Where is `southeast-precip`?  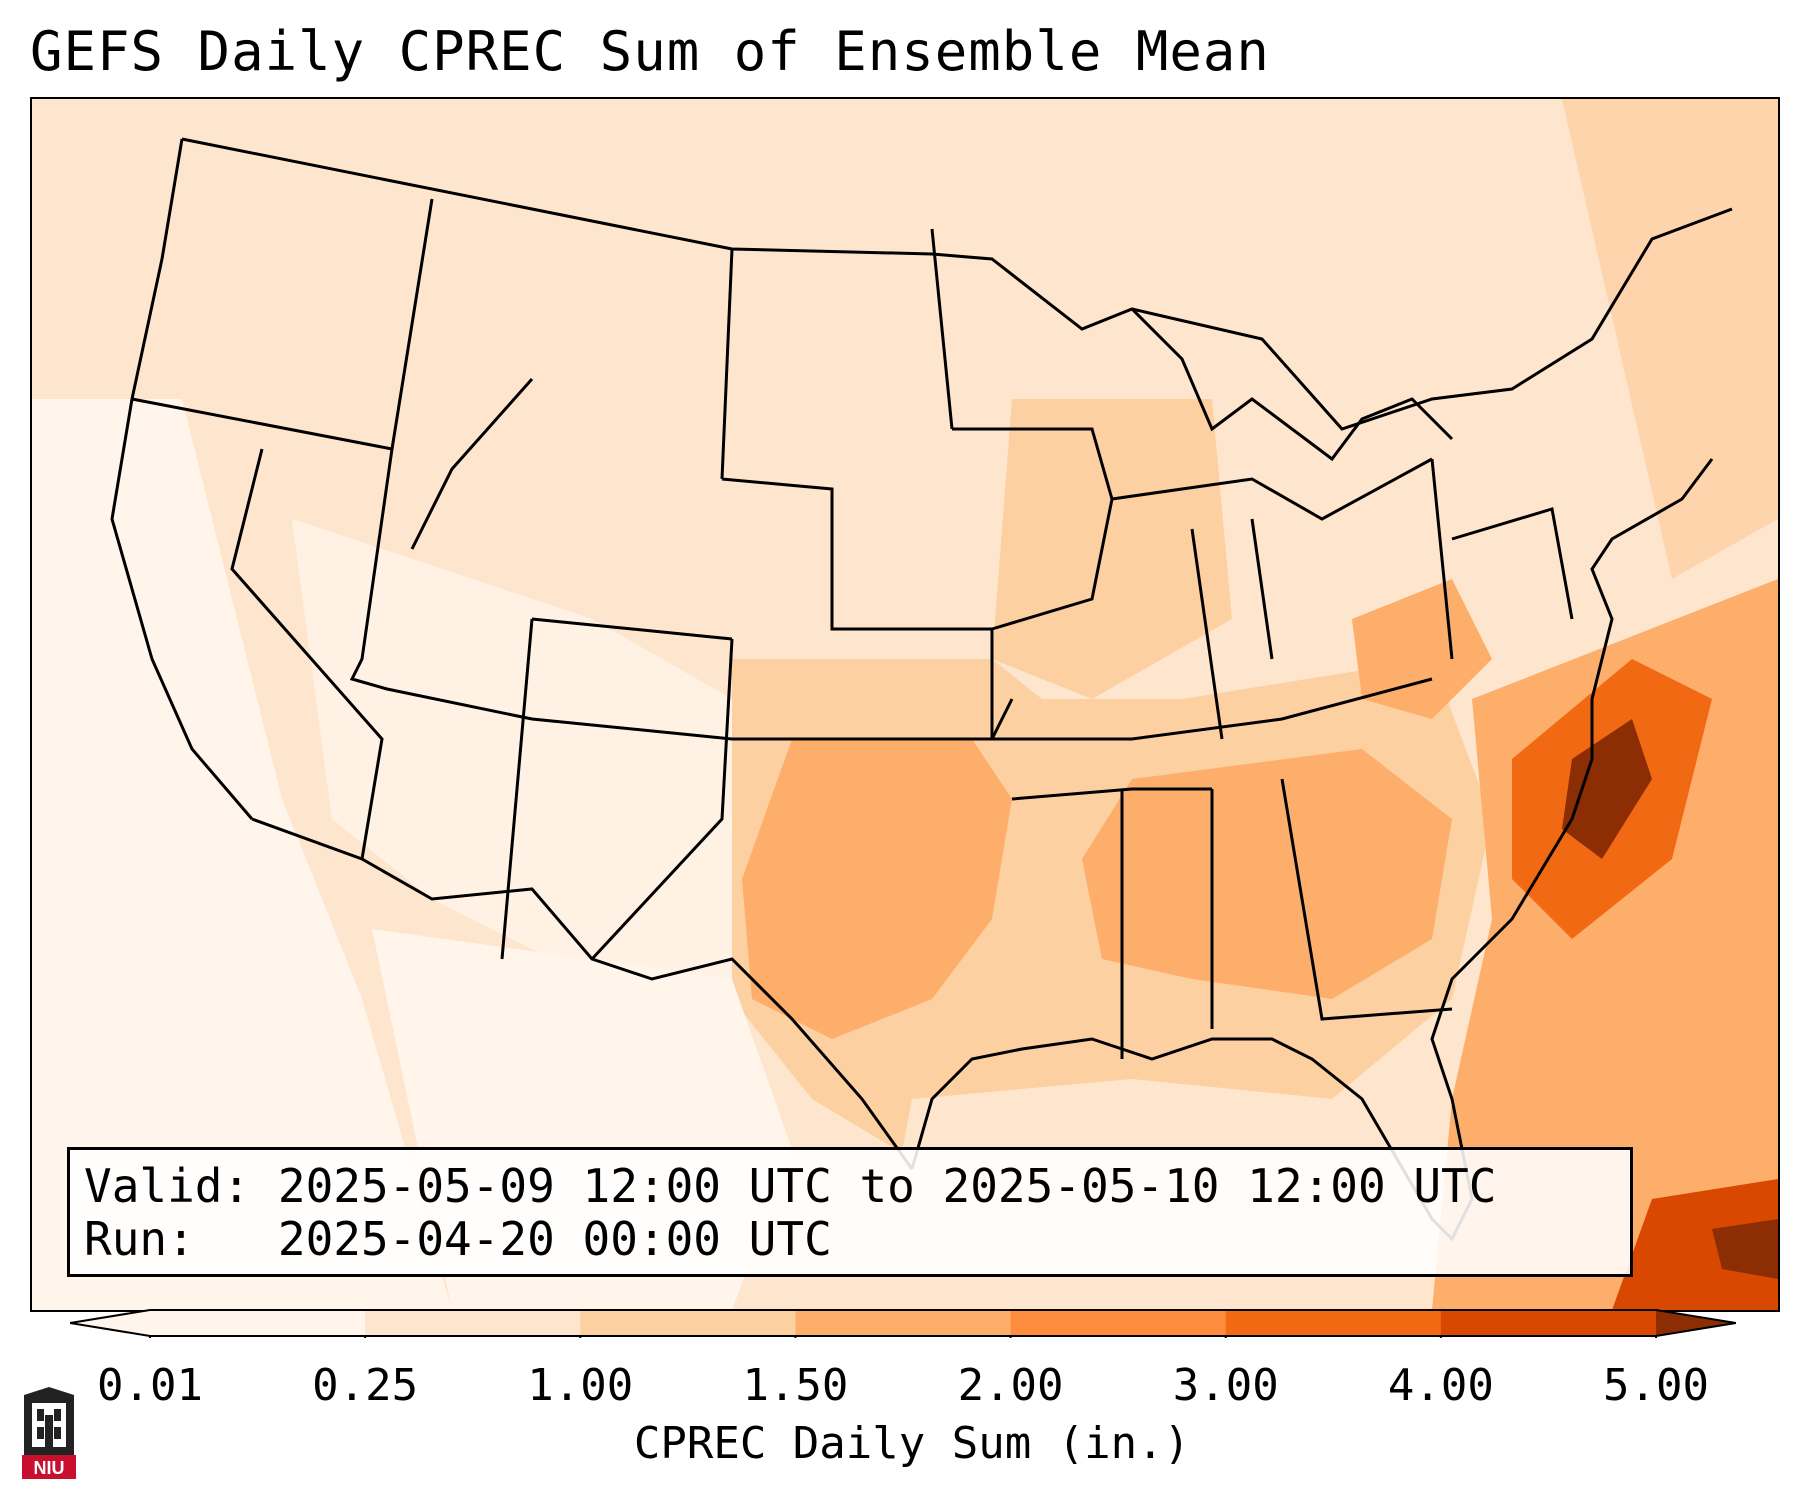 southeast-precip is located at coordinates (1267, 874).